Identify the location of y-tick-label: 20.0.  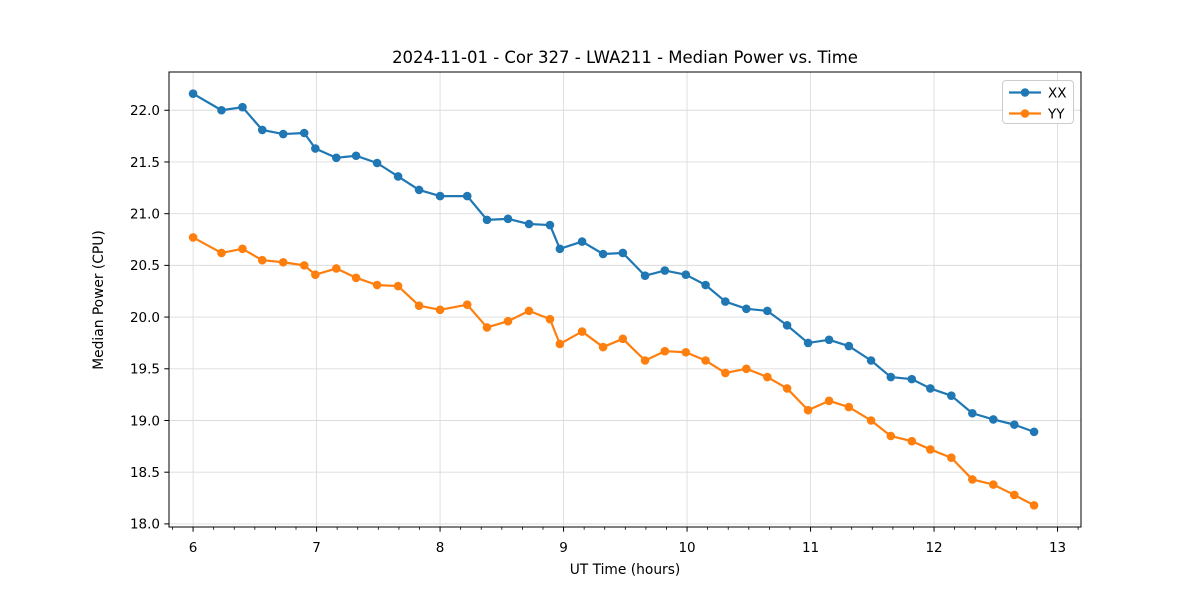
(145, 318).